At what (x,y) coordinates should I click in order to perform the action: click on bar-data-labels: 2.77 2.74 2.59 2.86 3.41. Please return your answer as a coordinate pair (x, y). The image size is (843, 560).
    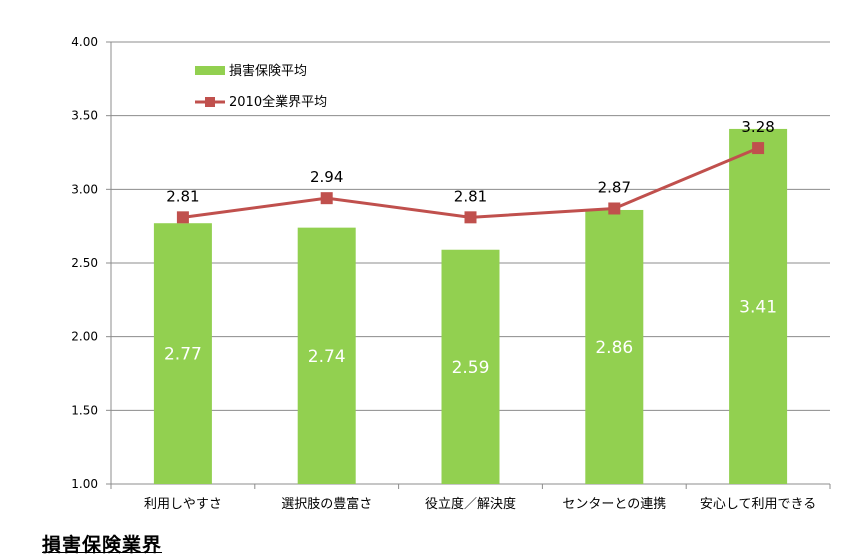
    Looking at the image, I should click on (470, 337).